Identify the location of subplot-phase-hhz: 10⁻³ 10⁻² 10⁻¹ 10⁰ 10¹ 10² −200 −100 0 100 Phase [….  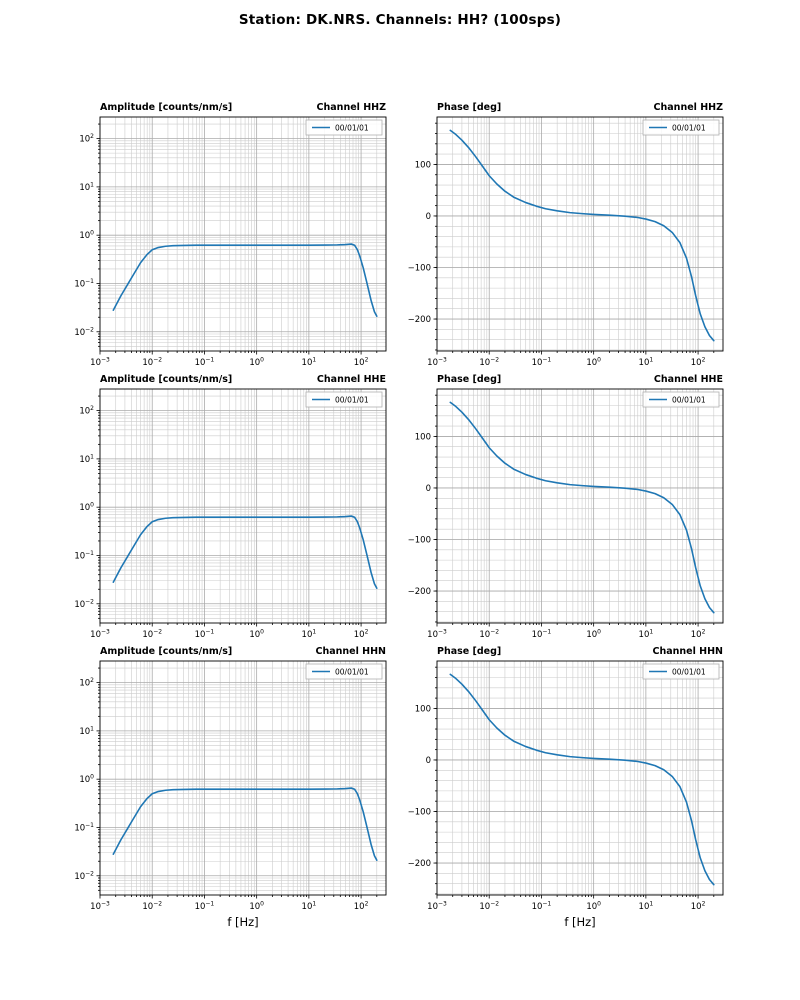
(561, 233).